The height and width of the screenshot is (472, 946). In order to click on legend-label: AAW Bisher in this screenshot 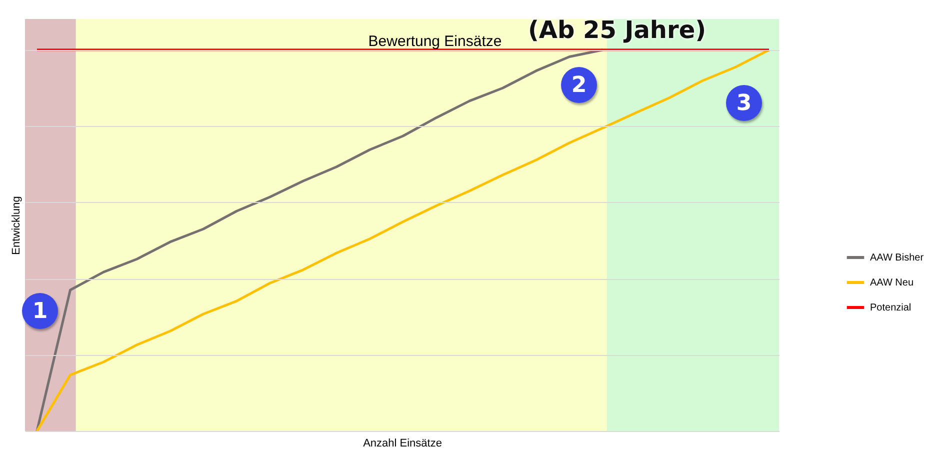, I will do `click(897, 258)`.